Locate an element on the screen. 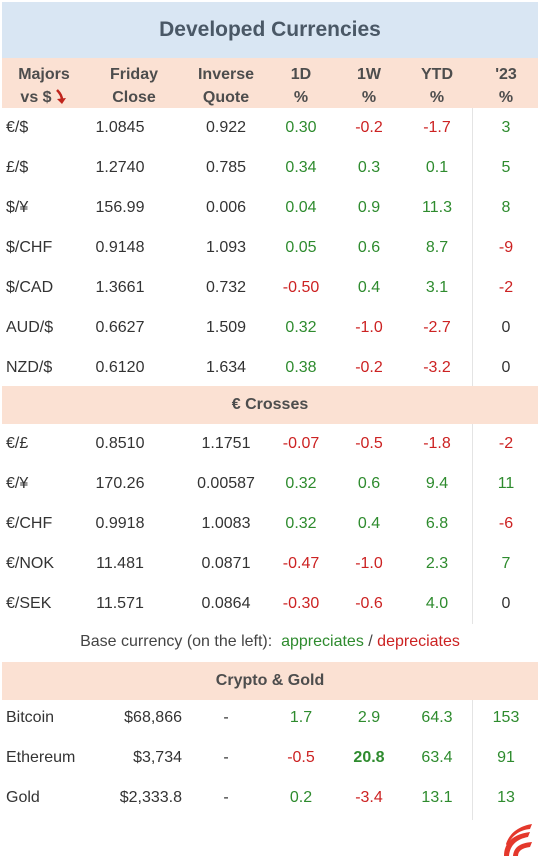 The image size is (538, 862). col-2023: '23 % is located at coordinates (506, 86).